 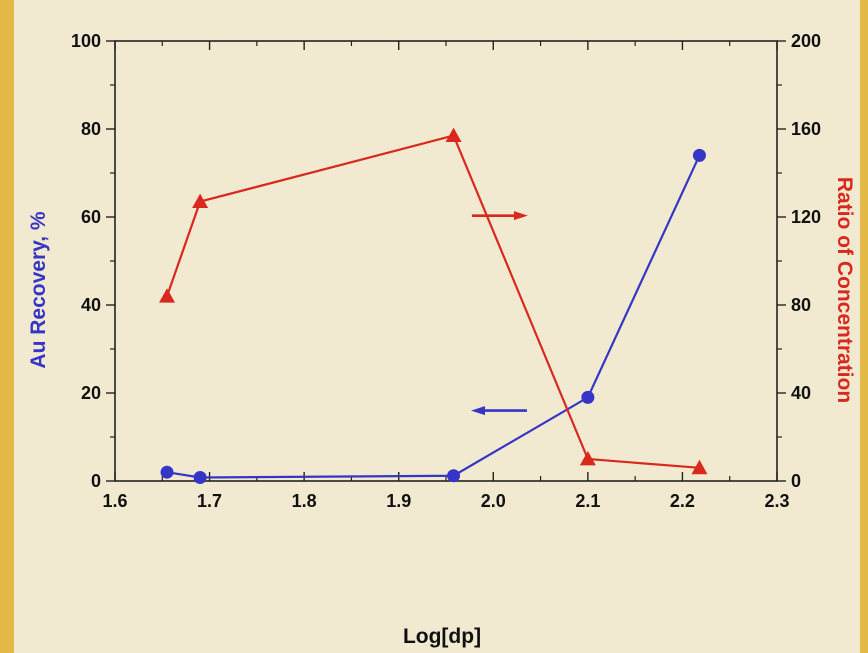 I want to click on x-axis-title: Log[dp], so click(x=442, y=636).